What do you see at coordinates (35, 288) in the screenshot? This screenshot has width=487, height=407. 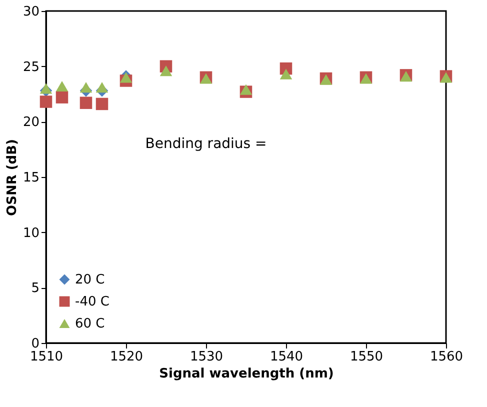 I see `y-tick-label: 5` at bounding box center [35, 288].